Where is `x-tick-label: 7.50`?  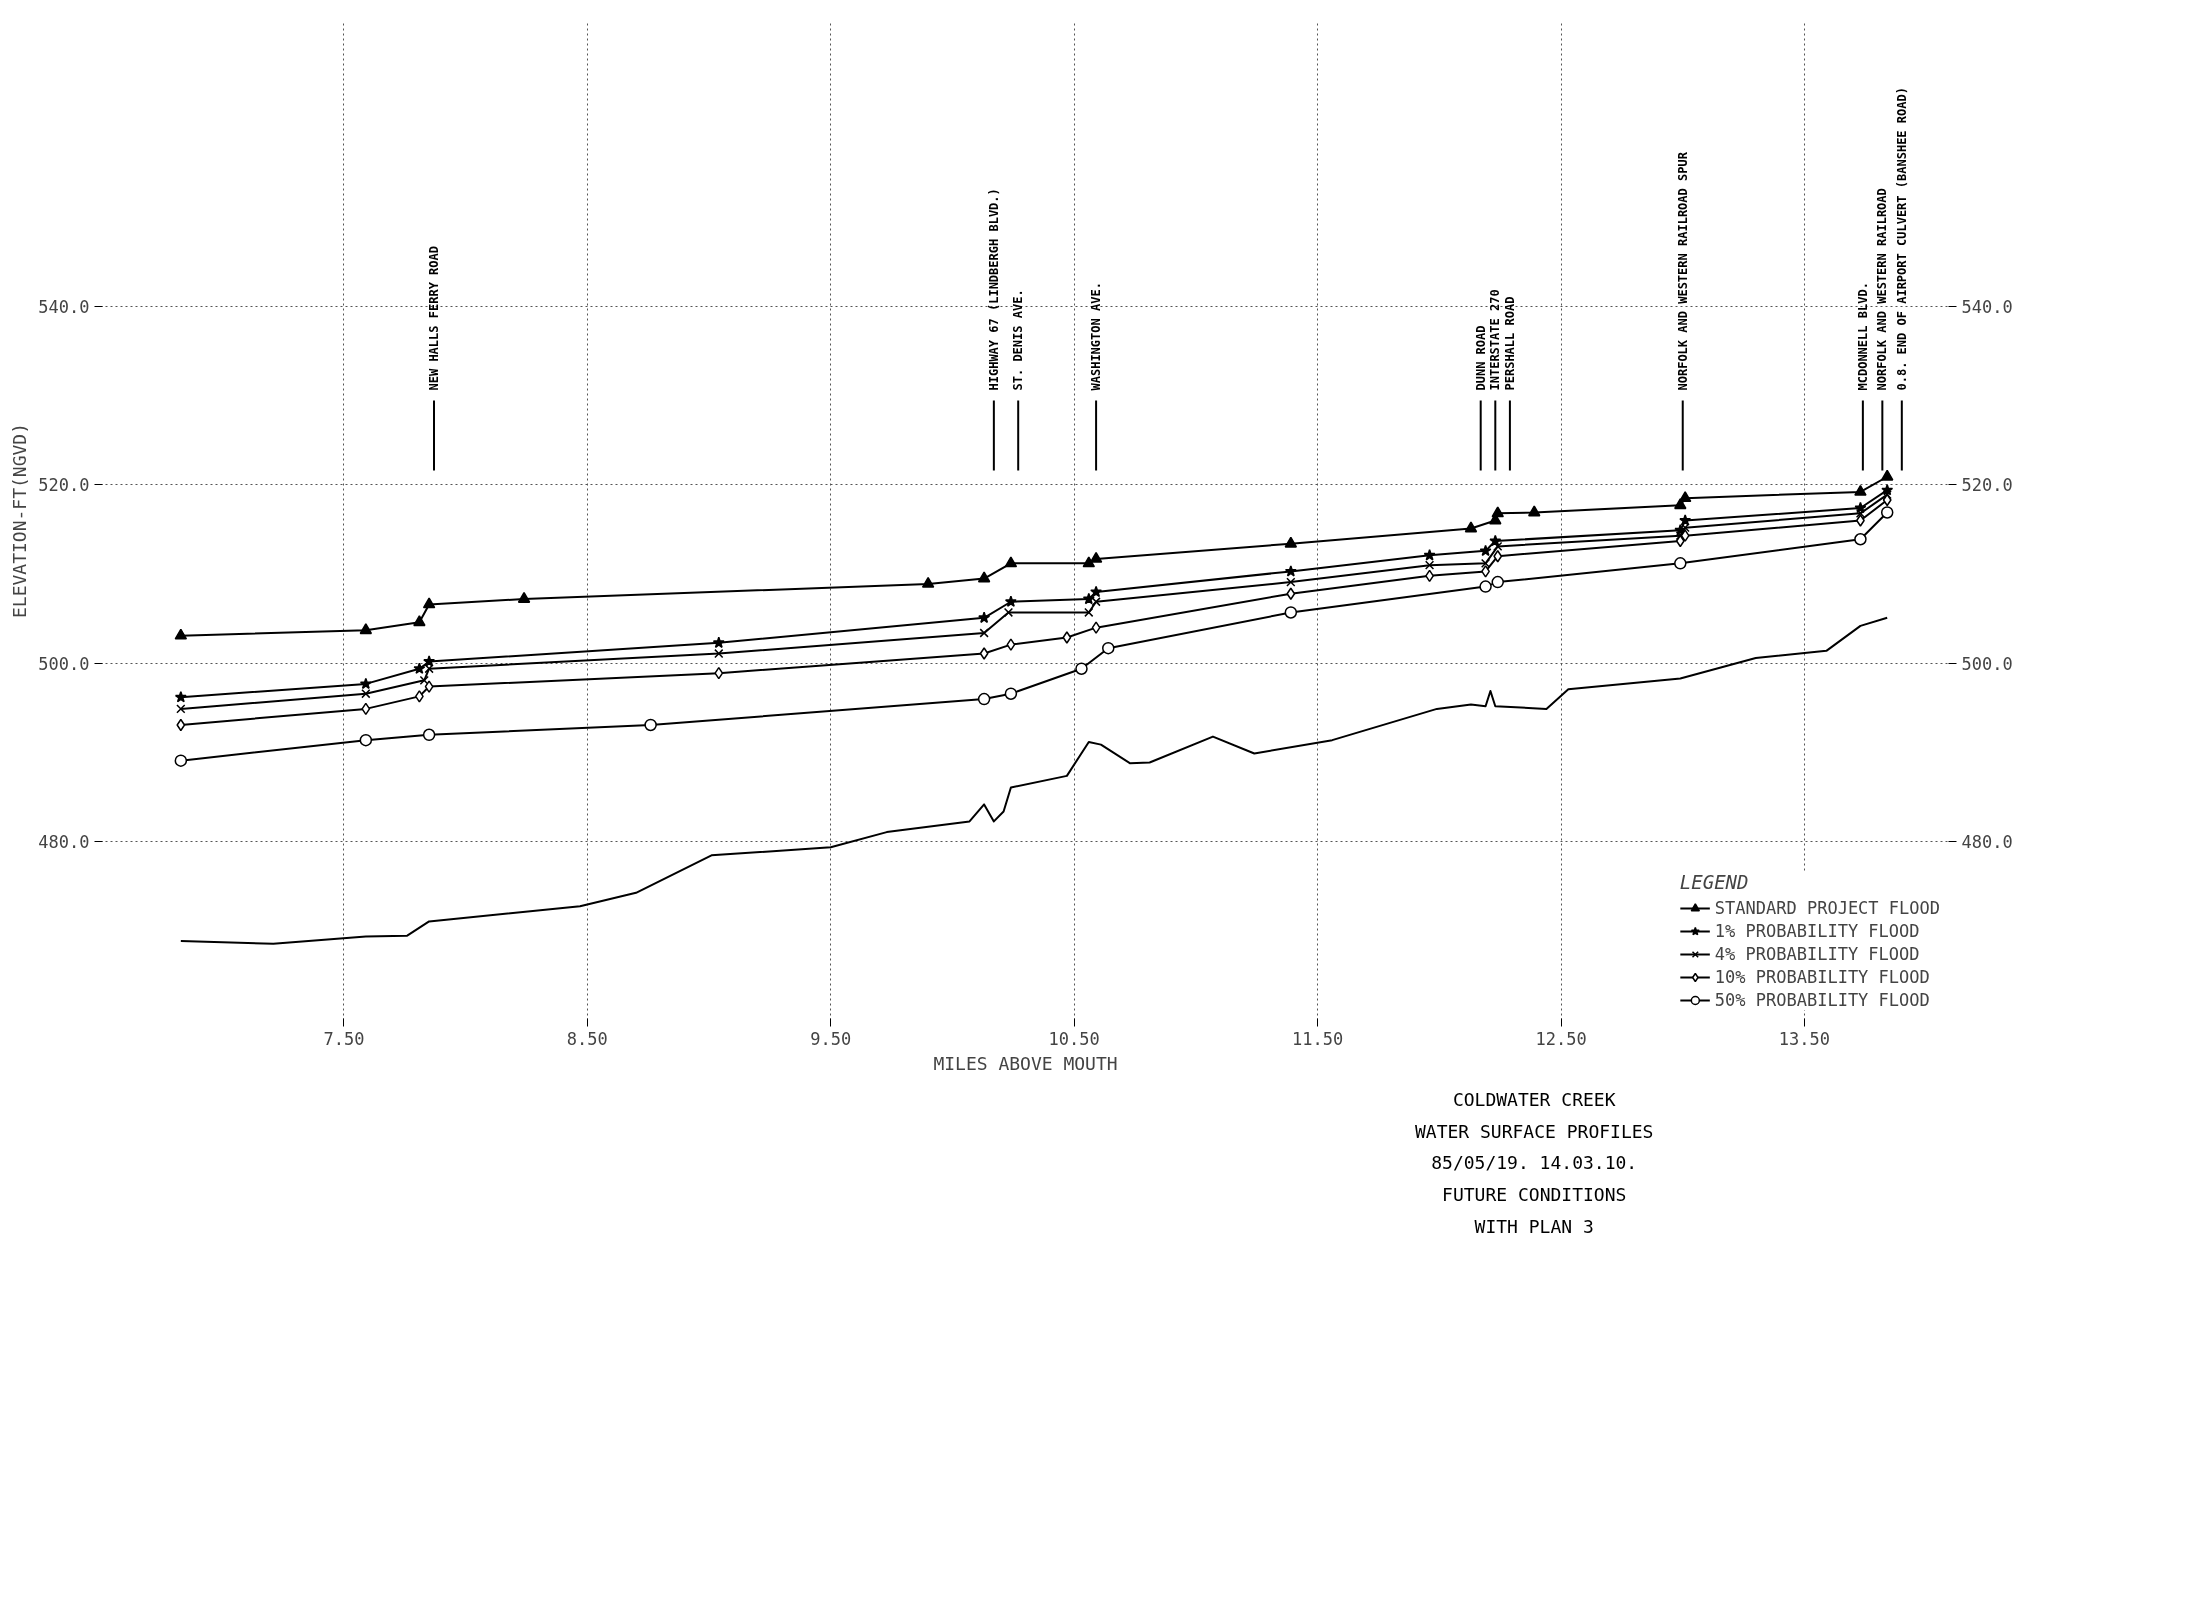 x-tick-label: 7.50 is located at coordinates (344, 1038).